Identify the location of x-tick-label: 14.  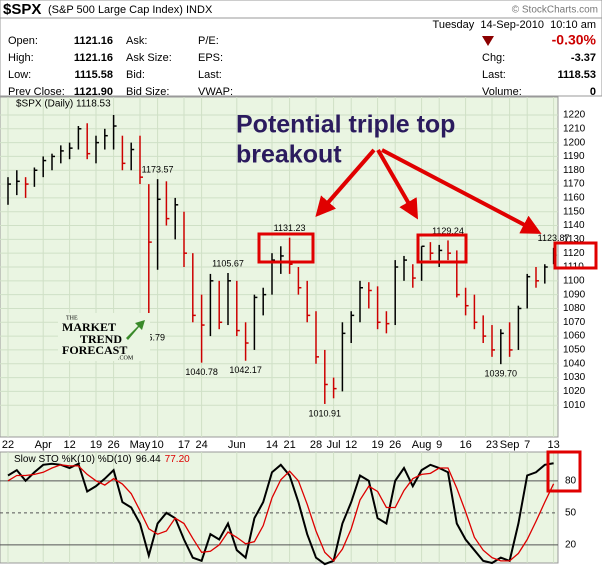
(272, 445).